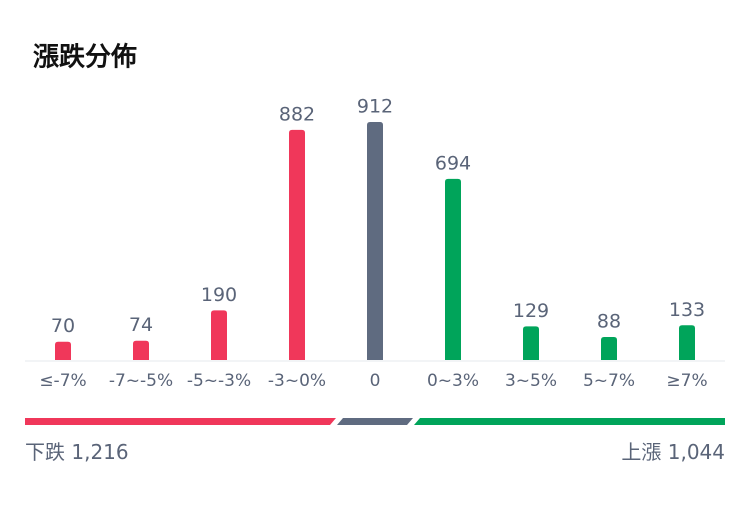 The width and height of the screenshot is (750, 507). What do you see at coordinates (297, 381) in the screenshot?
I see `x-tick-label: -3~0%` at bounding box center [297, 381].